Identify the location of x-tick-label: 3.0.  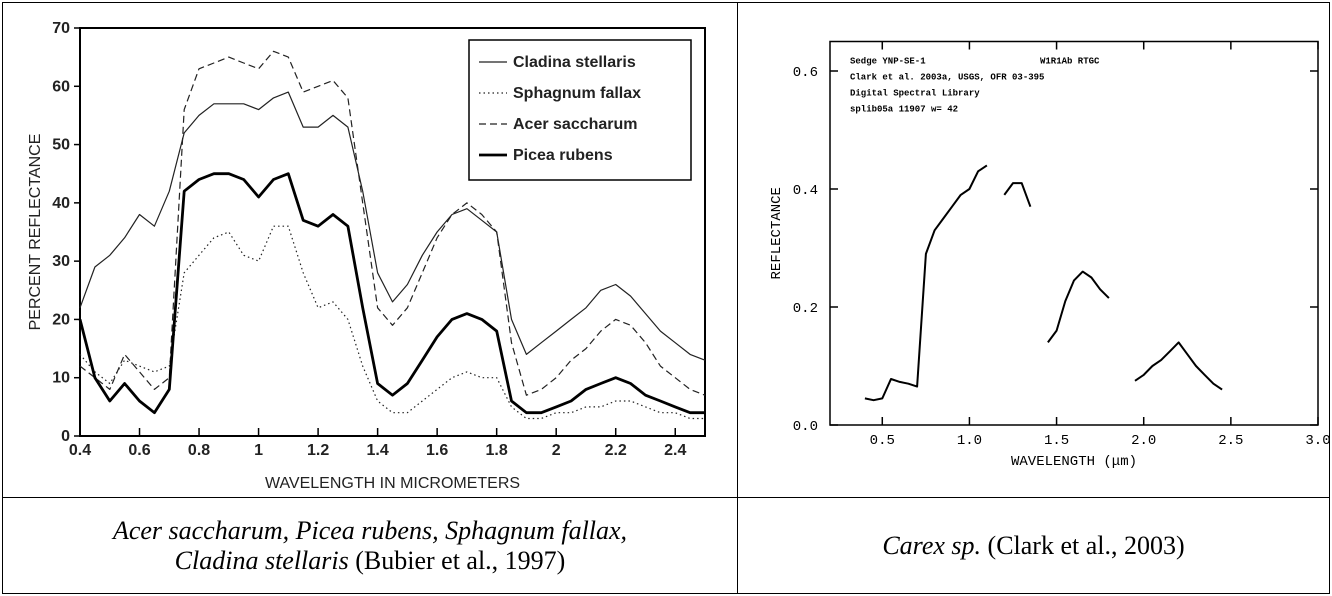
(1317, 441).